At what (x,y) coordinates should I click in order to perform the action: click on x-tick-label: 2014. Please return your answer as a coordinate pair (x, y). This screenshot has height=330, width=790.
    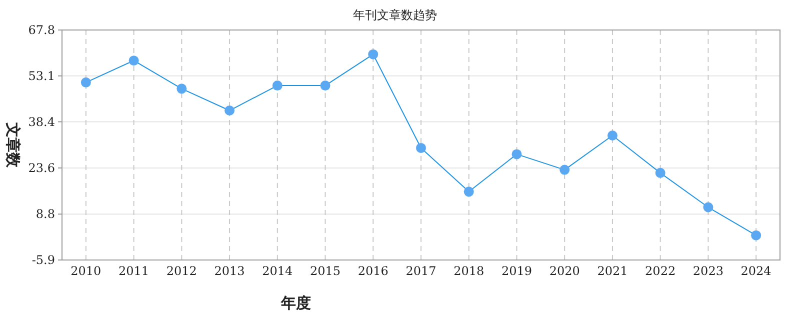
    Looking at the image, I should click on (278, 271).